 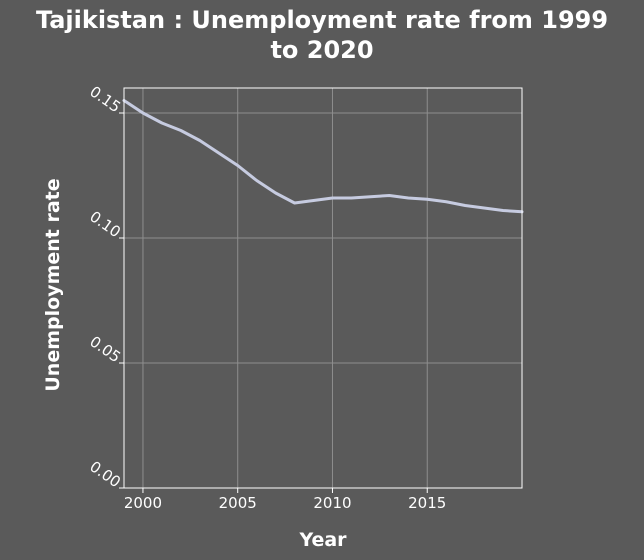 I want to click on y-tick-label-0.05: 0.05, so click(x=105, y=349).